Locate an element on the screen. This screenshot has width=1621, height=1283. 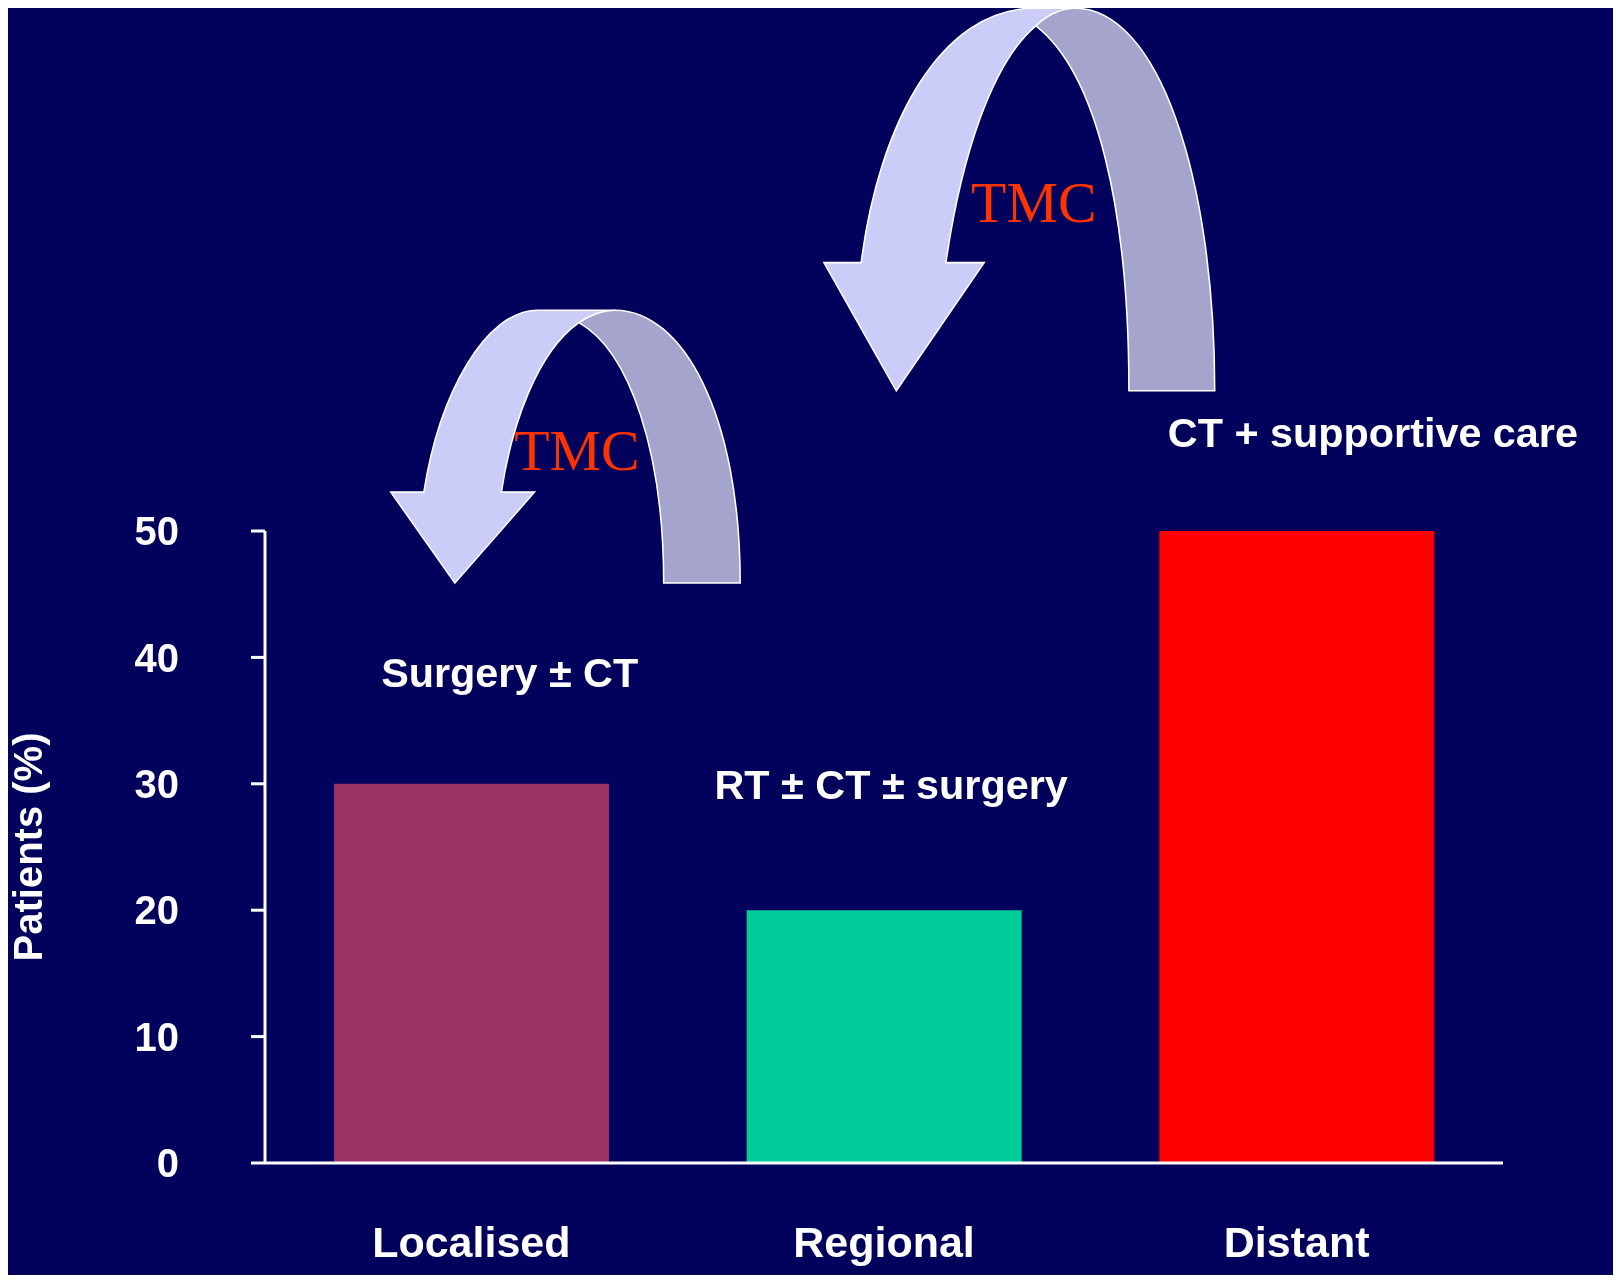
y-tick-label: 10 is located at coordinates (156, 1036).